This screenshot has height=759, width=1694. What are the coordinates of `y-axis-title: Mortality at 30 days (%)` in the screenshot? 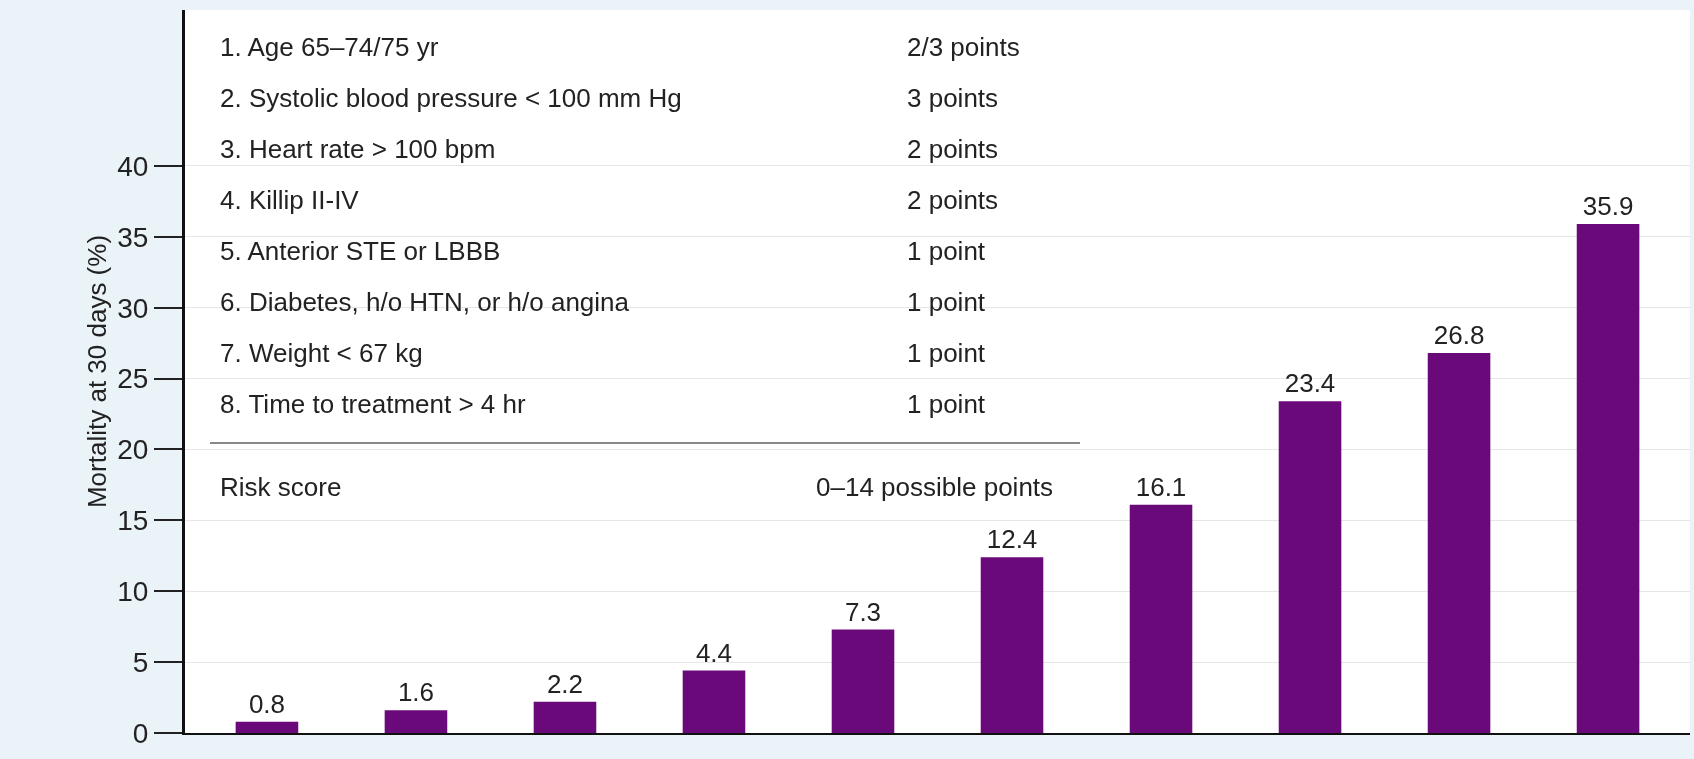 It's located at (96, 371).